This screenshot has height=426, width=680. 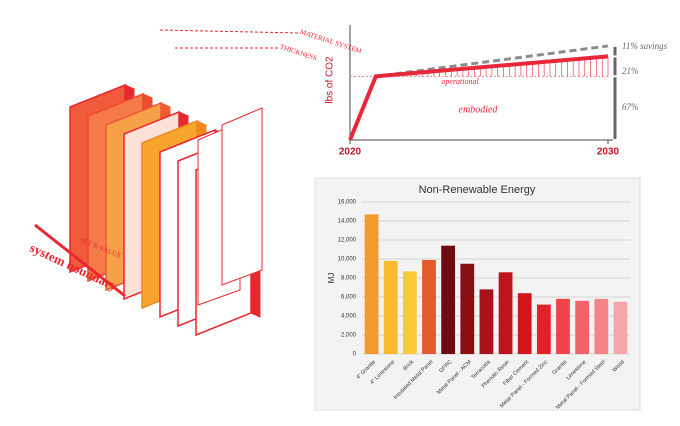 I want to click on x-tick-label: 2020, so click(x=350, y=152).